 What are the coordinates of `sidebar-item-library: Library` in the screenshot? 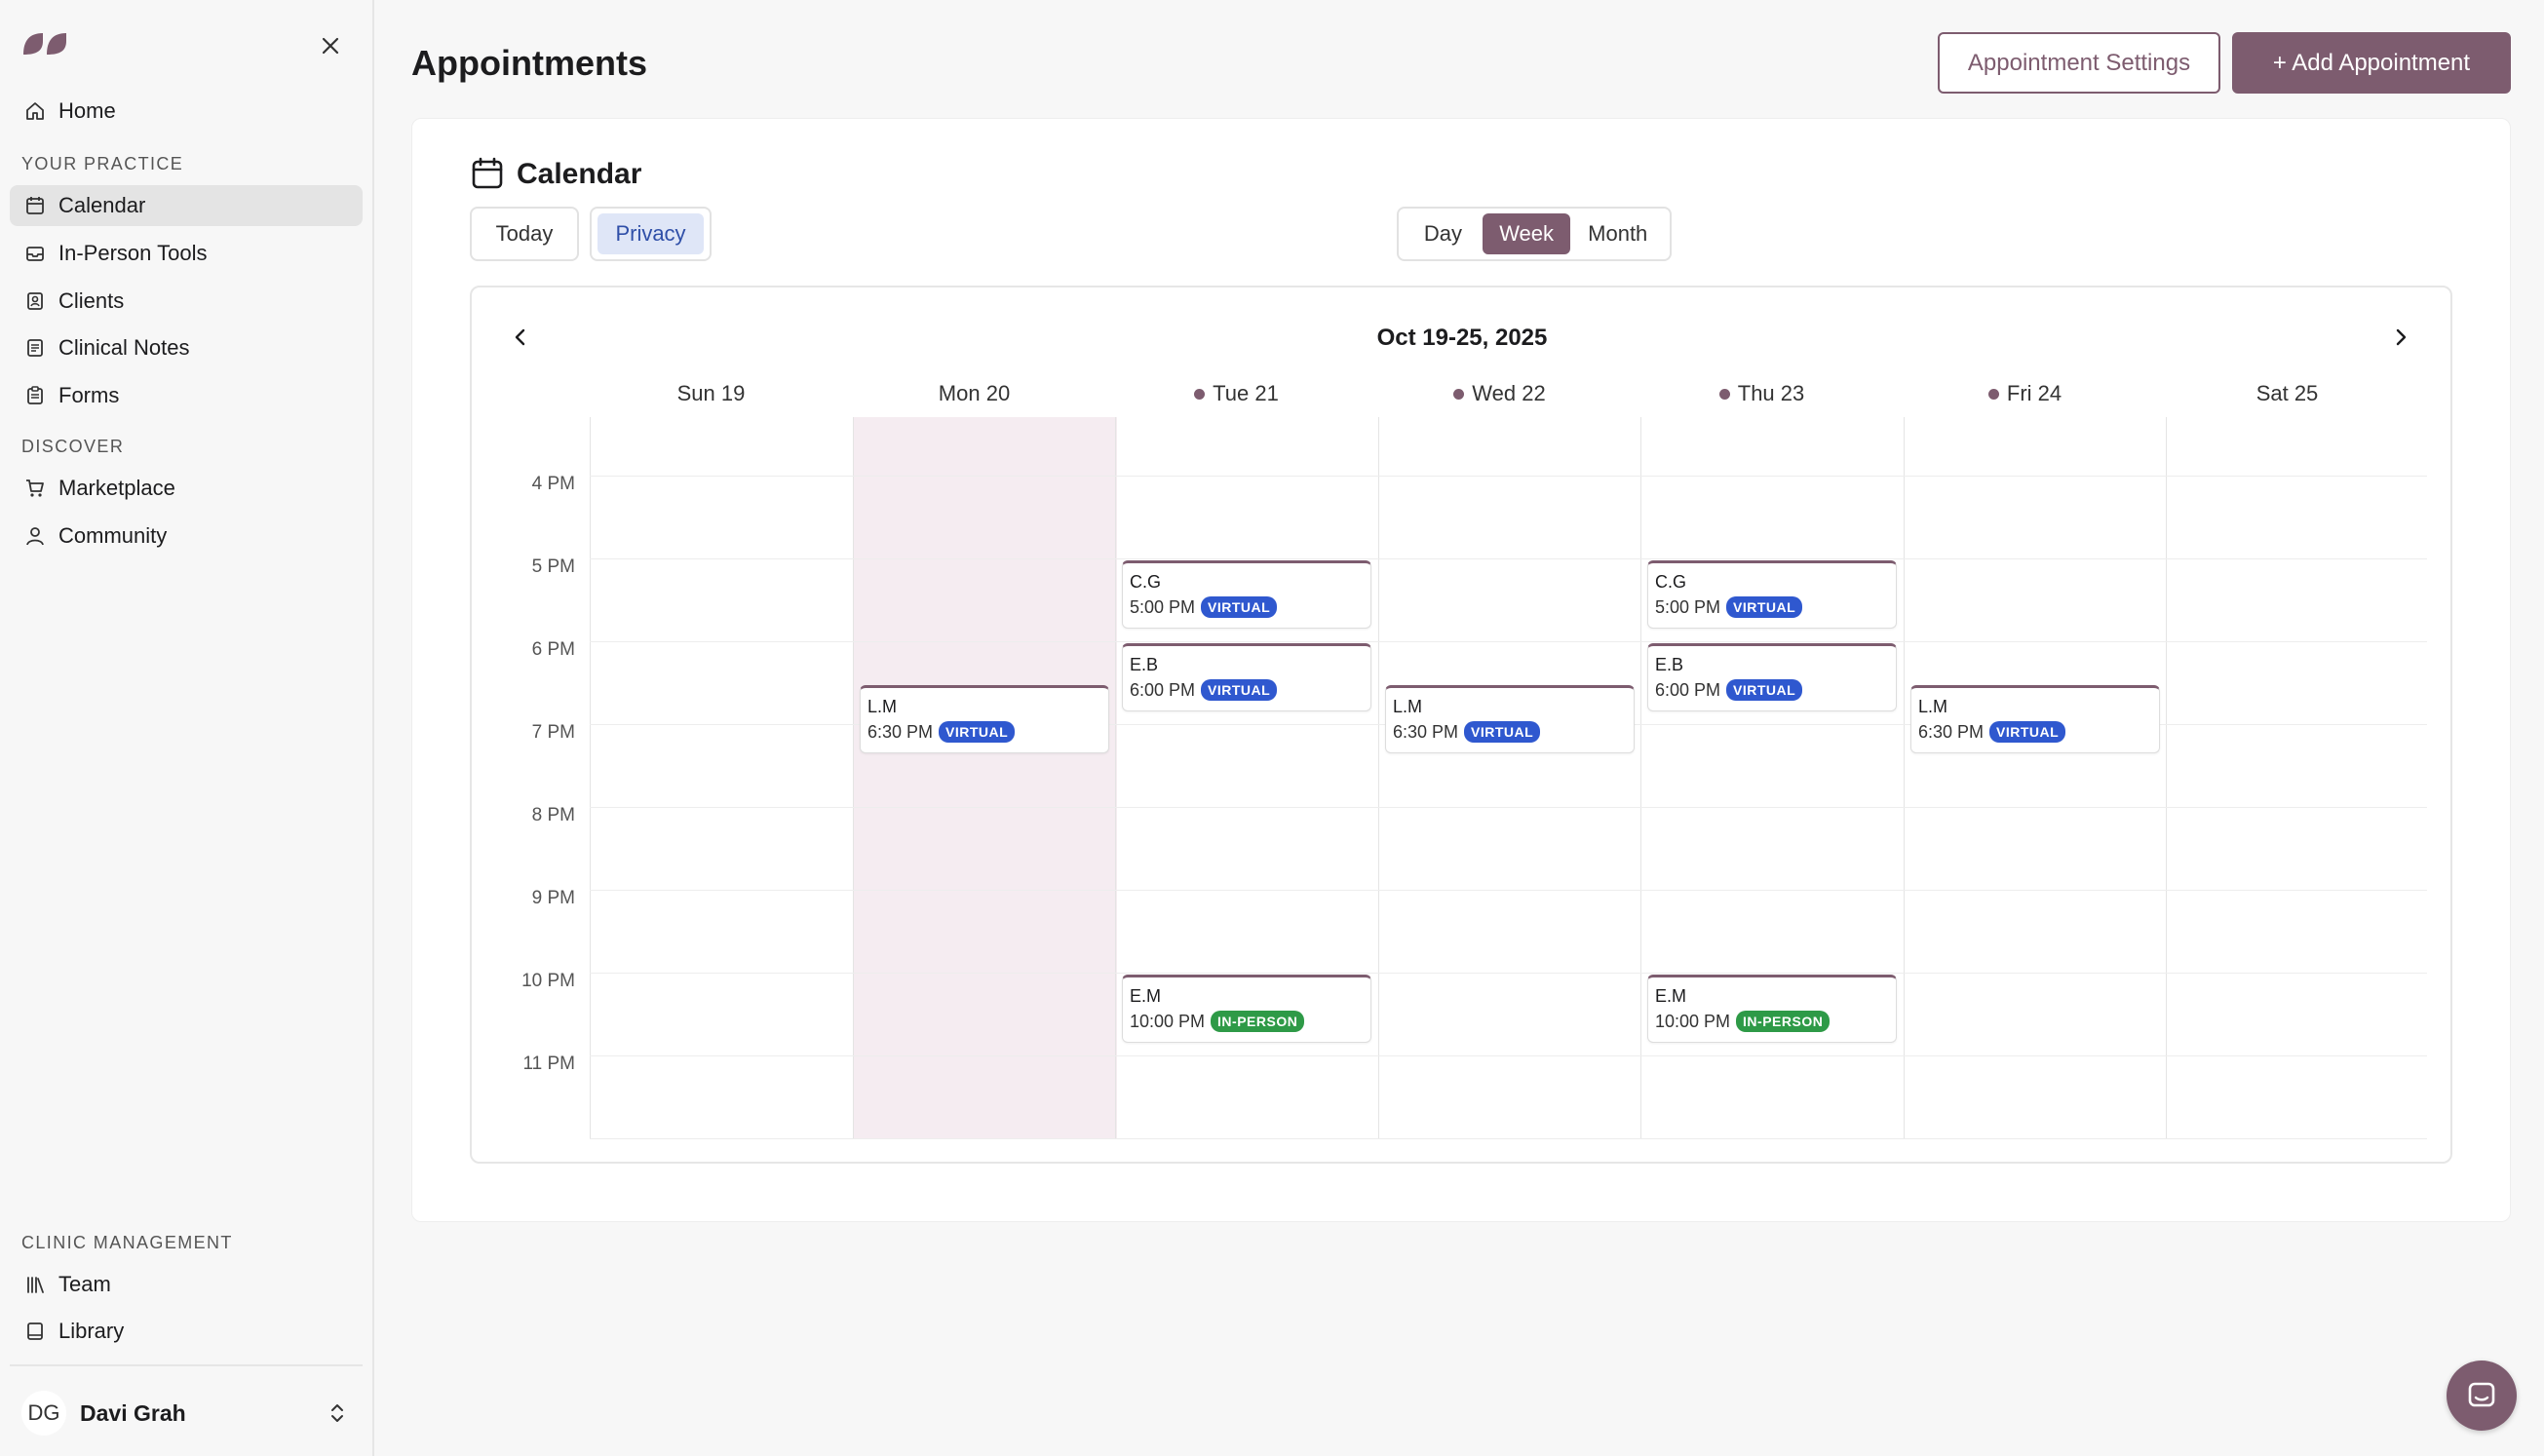 It's located at (186, 1331).